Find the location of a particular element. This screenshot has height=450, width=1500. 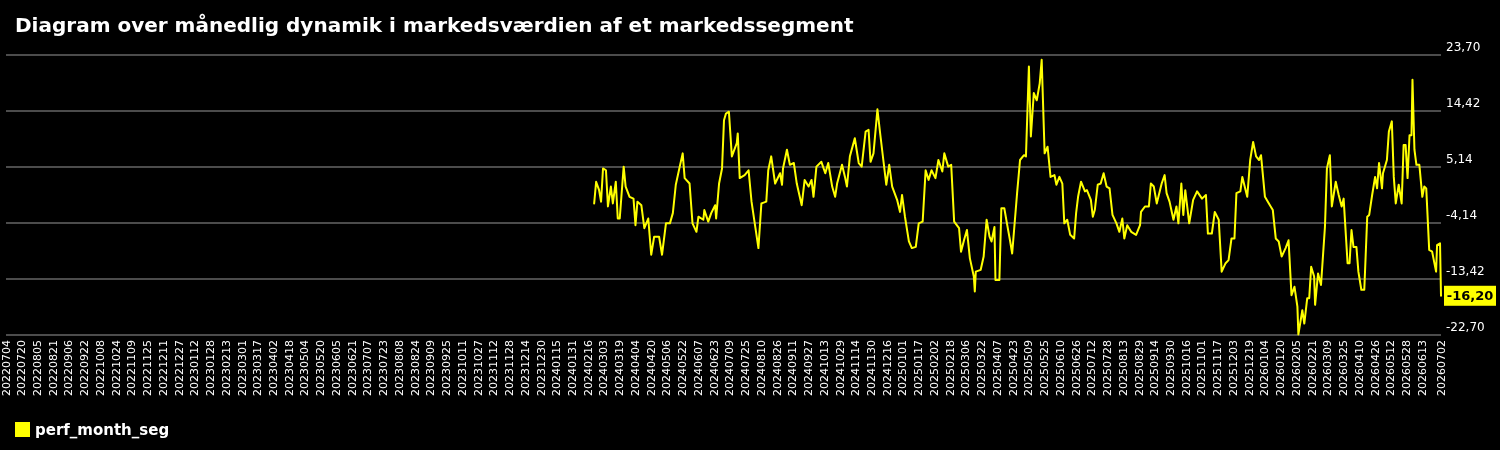

x-tick-label: 20260410 is located at coordinates (1359, 368).